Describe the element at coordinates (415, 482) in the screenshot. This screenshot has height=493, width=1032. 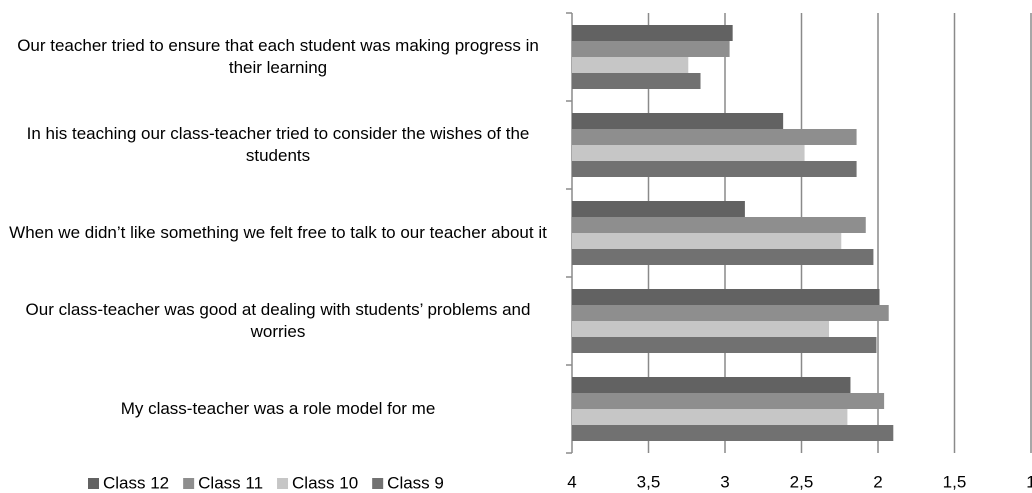
I see `legend-label: Class 9` at that location.